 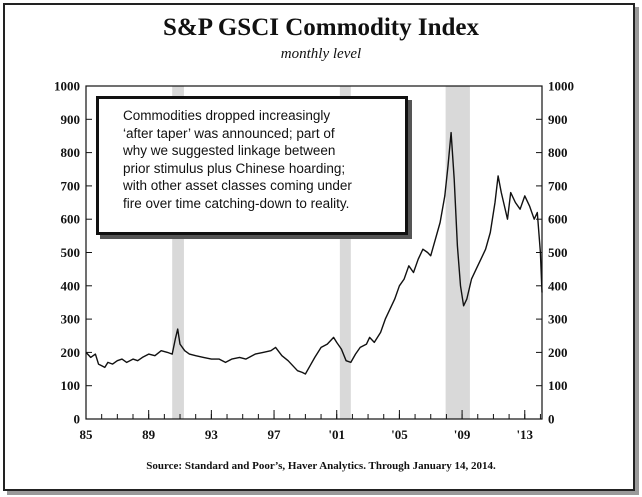 I want to click on annotation-line: with other asset classes coming under, so click(x=237, y=185).